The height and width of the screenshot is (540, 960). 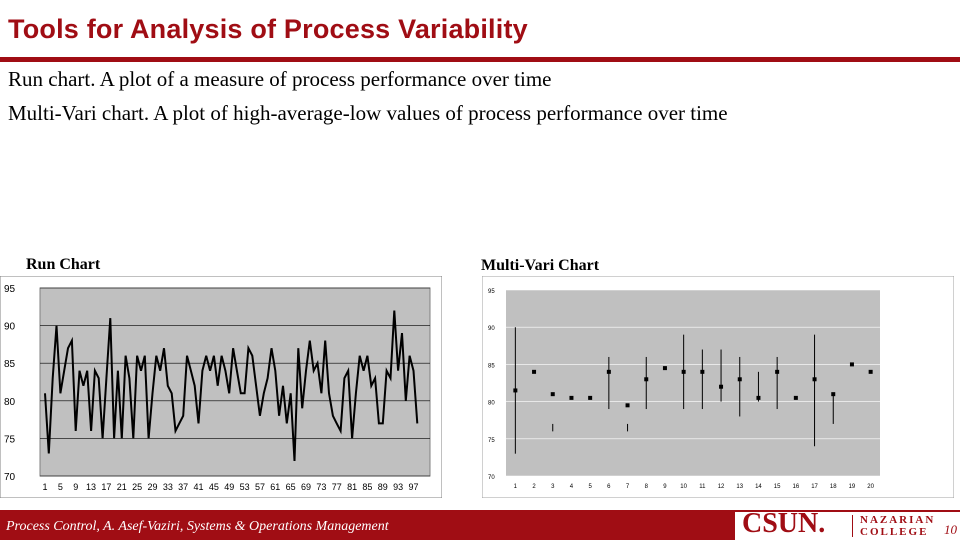 I want to click on run-x-tick-label: 53, so click(x=245, y=487).